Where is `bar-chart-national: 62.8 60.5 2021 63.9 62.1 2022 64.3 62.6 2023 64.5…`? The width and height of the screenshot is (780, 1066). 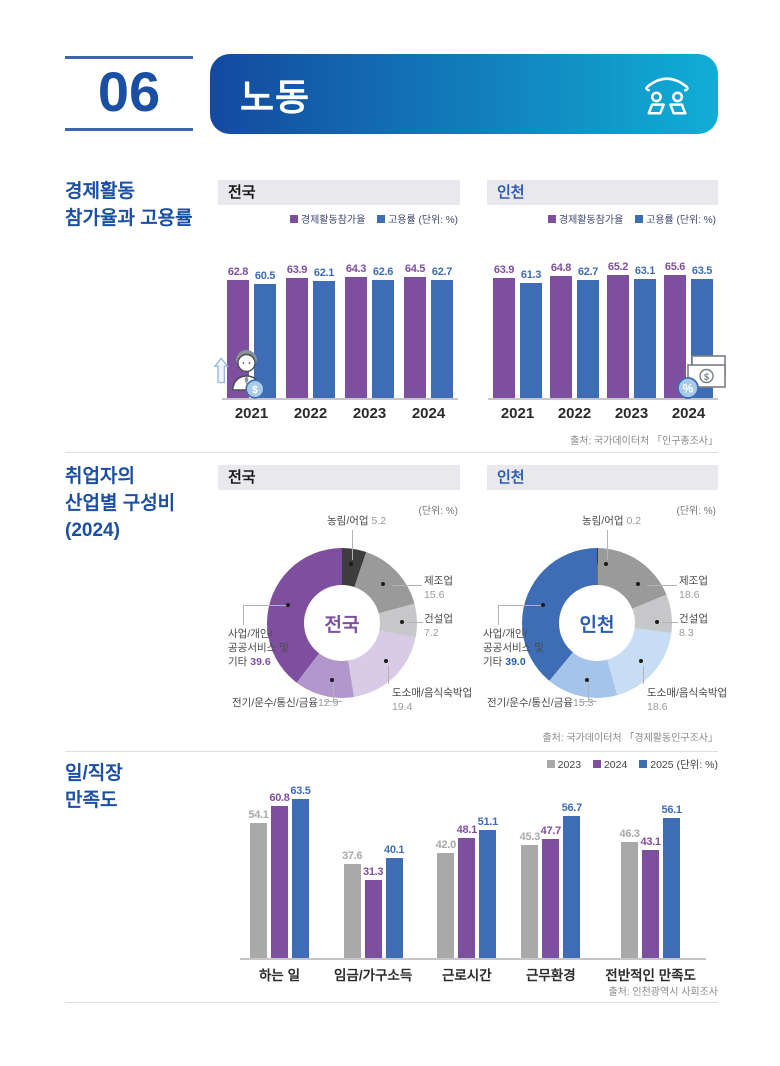 bar-chart-national: 62.8 60.5 2021 63.9 62.1 2022 64.3 62.6 2023 64.5… is located at coordinates (340, 340).